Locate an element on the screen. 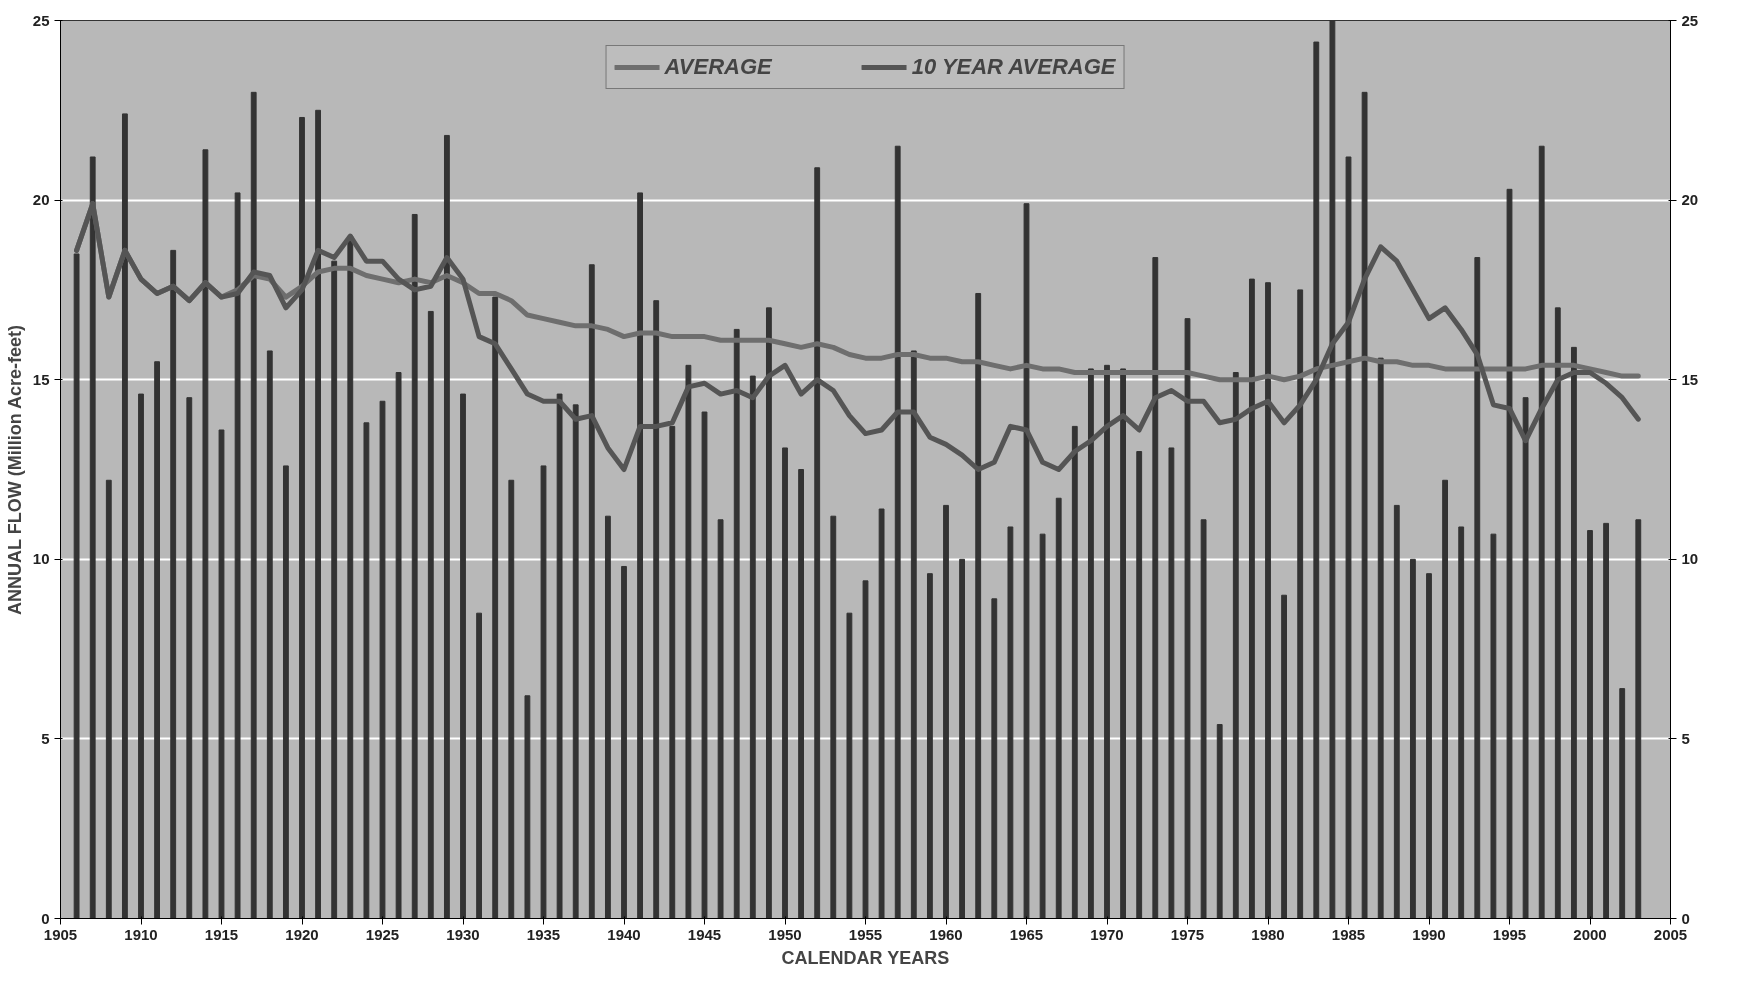  y-tick-label: 5 is located at coordinates (45, 738).